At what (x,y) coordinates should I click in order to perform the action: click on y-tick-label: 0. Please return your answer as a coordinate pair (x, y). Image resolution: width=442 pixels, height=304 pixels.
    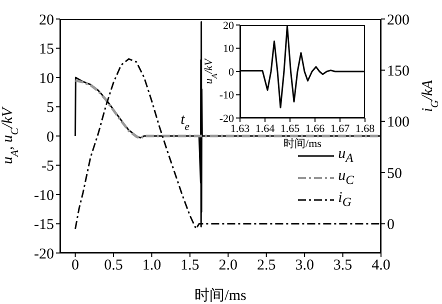
    Looking at the image, I should click on (231, 72).